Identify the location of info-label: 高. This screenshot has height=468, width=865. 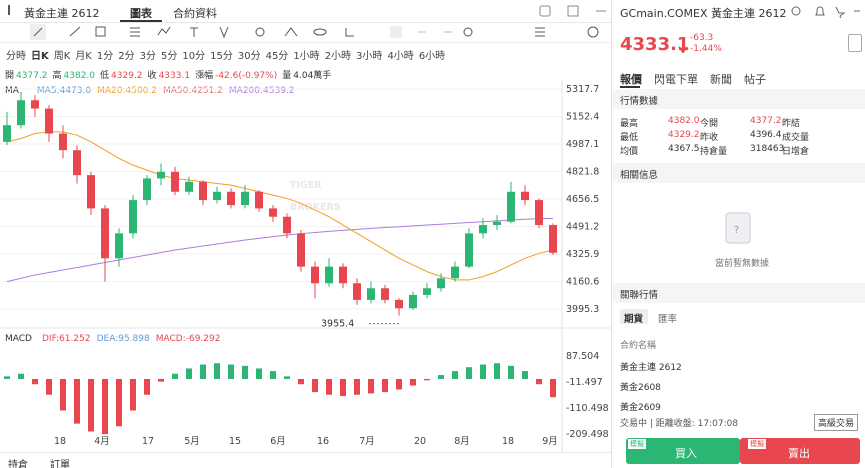
(57, 76).